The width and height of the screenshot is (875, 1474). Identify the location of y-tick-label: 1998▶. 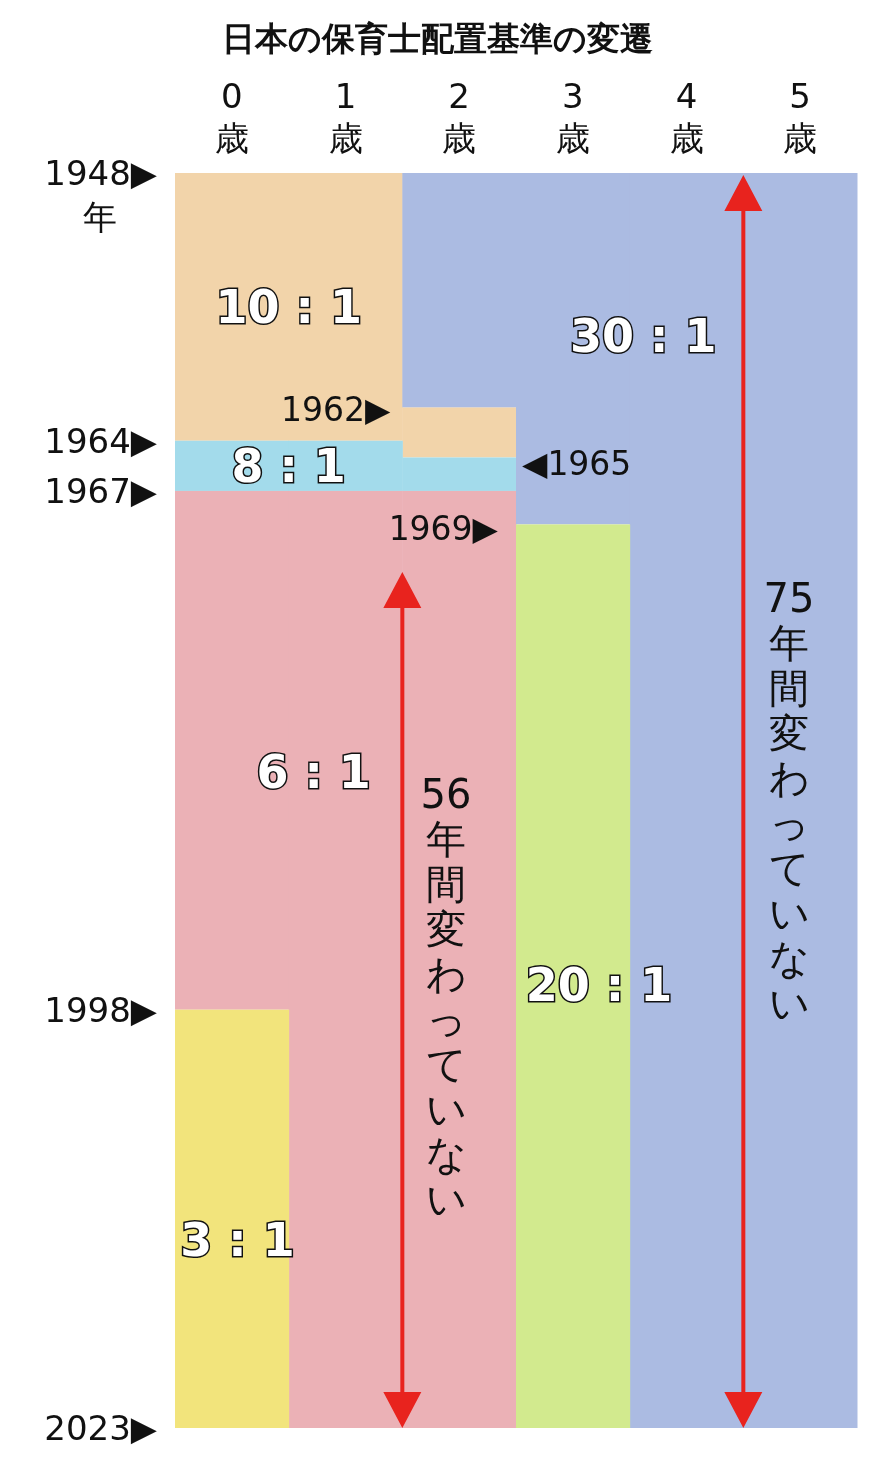
(101, 1009).